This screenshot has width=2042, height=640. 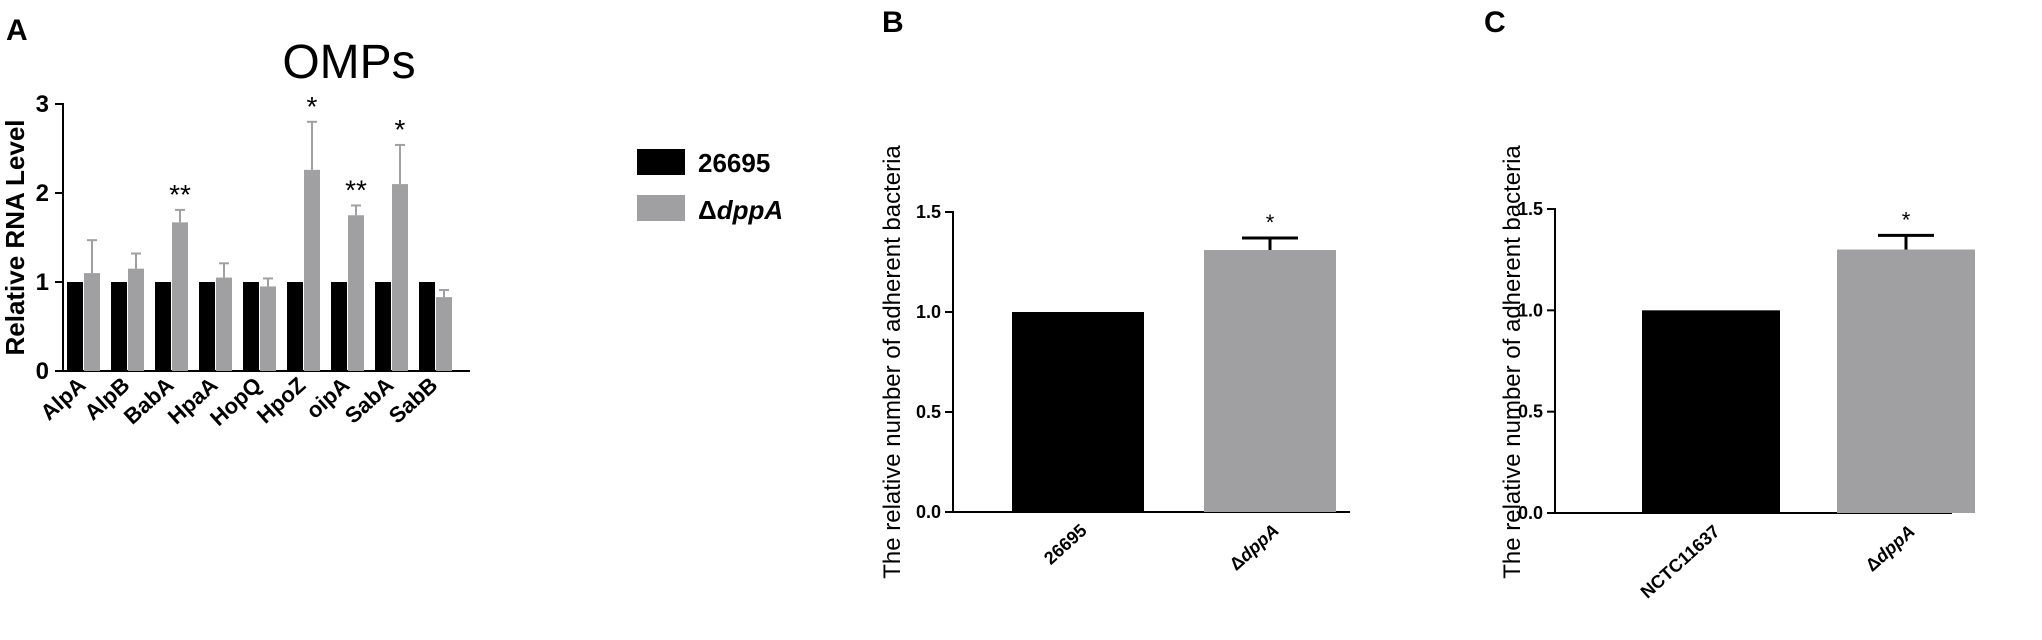 What do you see at coordinates (15, 237) in the screenshot?
I see `y-axis-label: Relative RNA Level` at bounding box center [15, 237].